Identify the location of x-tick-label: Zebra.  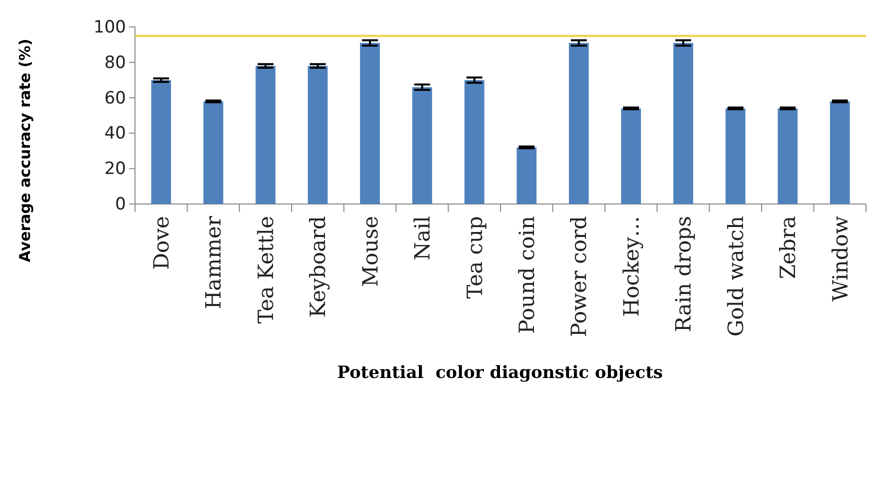
(788, 248).